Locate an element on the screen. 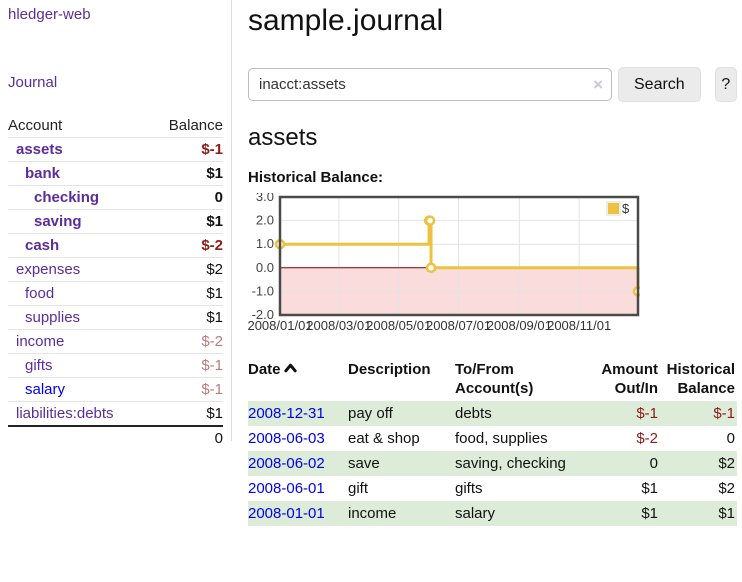  sidebar-account-link: liabilities:debts is located at coordinates (65, 413).